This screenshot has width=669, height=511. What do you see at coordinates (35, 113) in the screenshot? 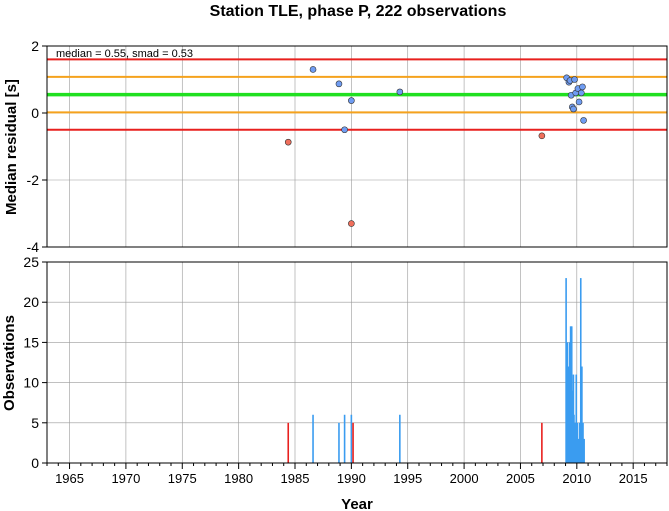
I see `residual-y-tick-label: 0` at bounding box center [35, 113].